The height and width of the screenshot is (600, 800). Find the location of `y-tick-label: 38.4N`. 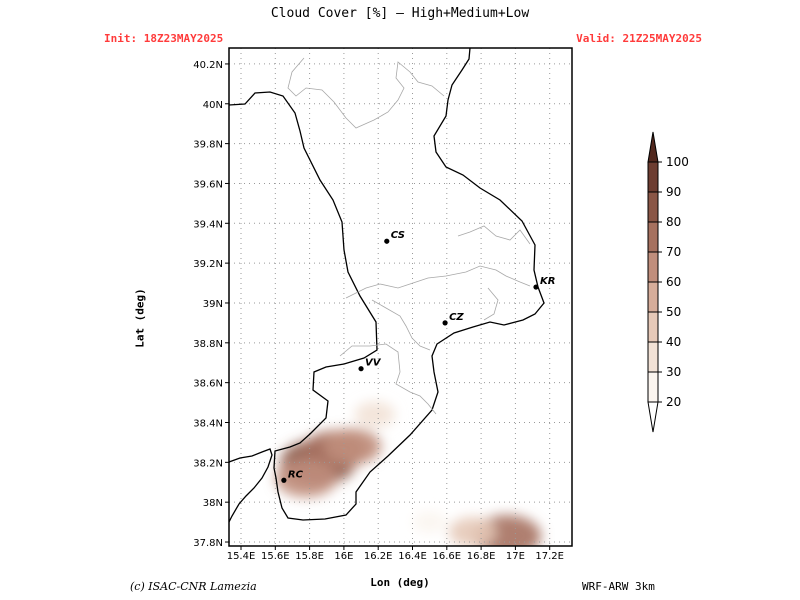

y-tick-label: 38.4N is located at coordinates (208, 423).